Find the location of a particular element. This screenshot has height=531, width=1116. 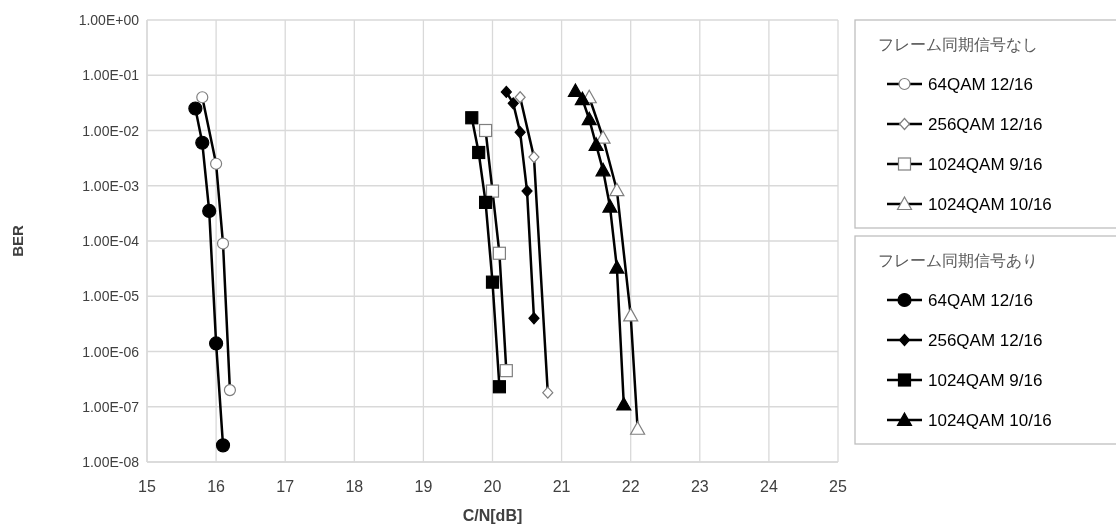

x-tick-label: 16 is located at coordinates (216, 486).